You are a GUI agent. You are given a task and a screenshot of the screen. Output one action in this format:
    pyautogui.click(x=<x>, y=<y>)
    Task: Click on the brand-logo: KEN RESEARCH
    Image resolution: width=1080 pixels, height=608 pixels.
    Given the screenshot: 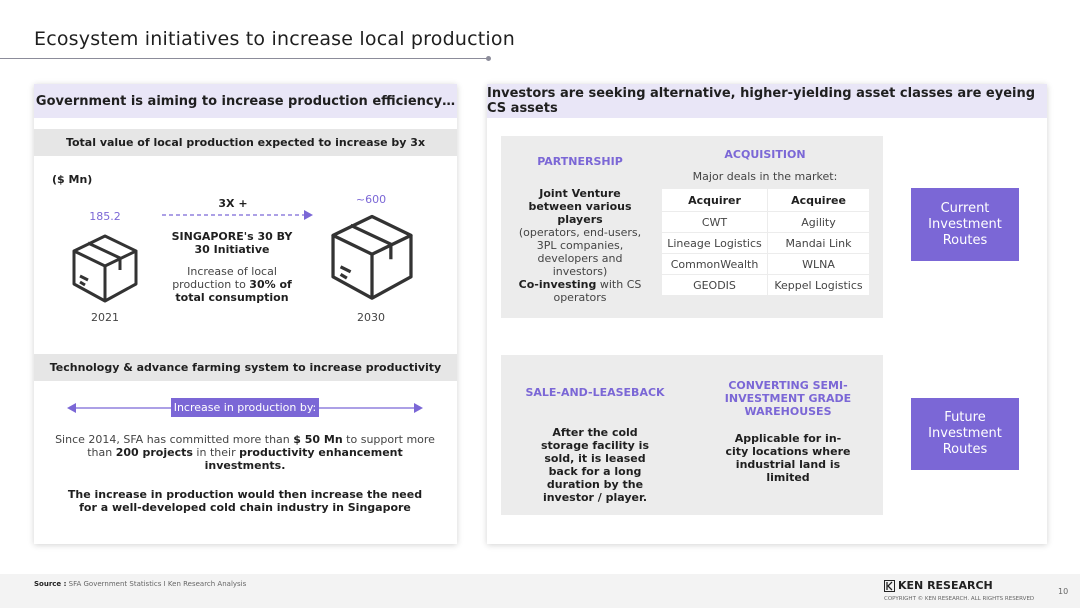 What is the action you would take?
    pyautogui.click(x=938, y=585)
    